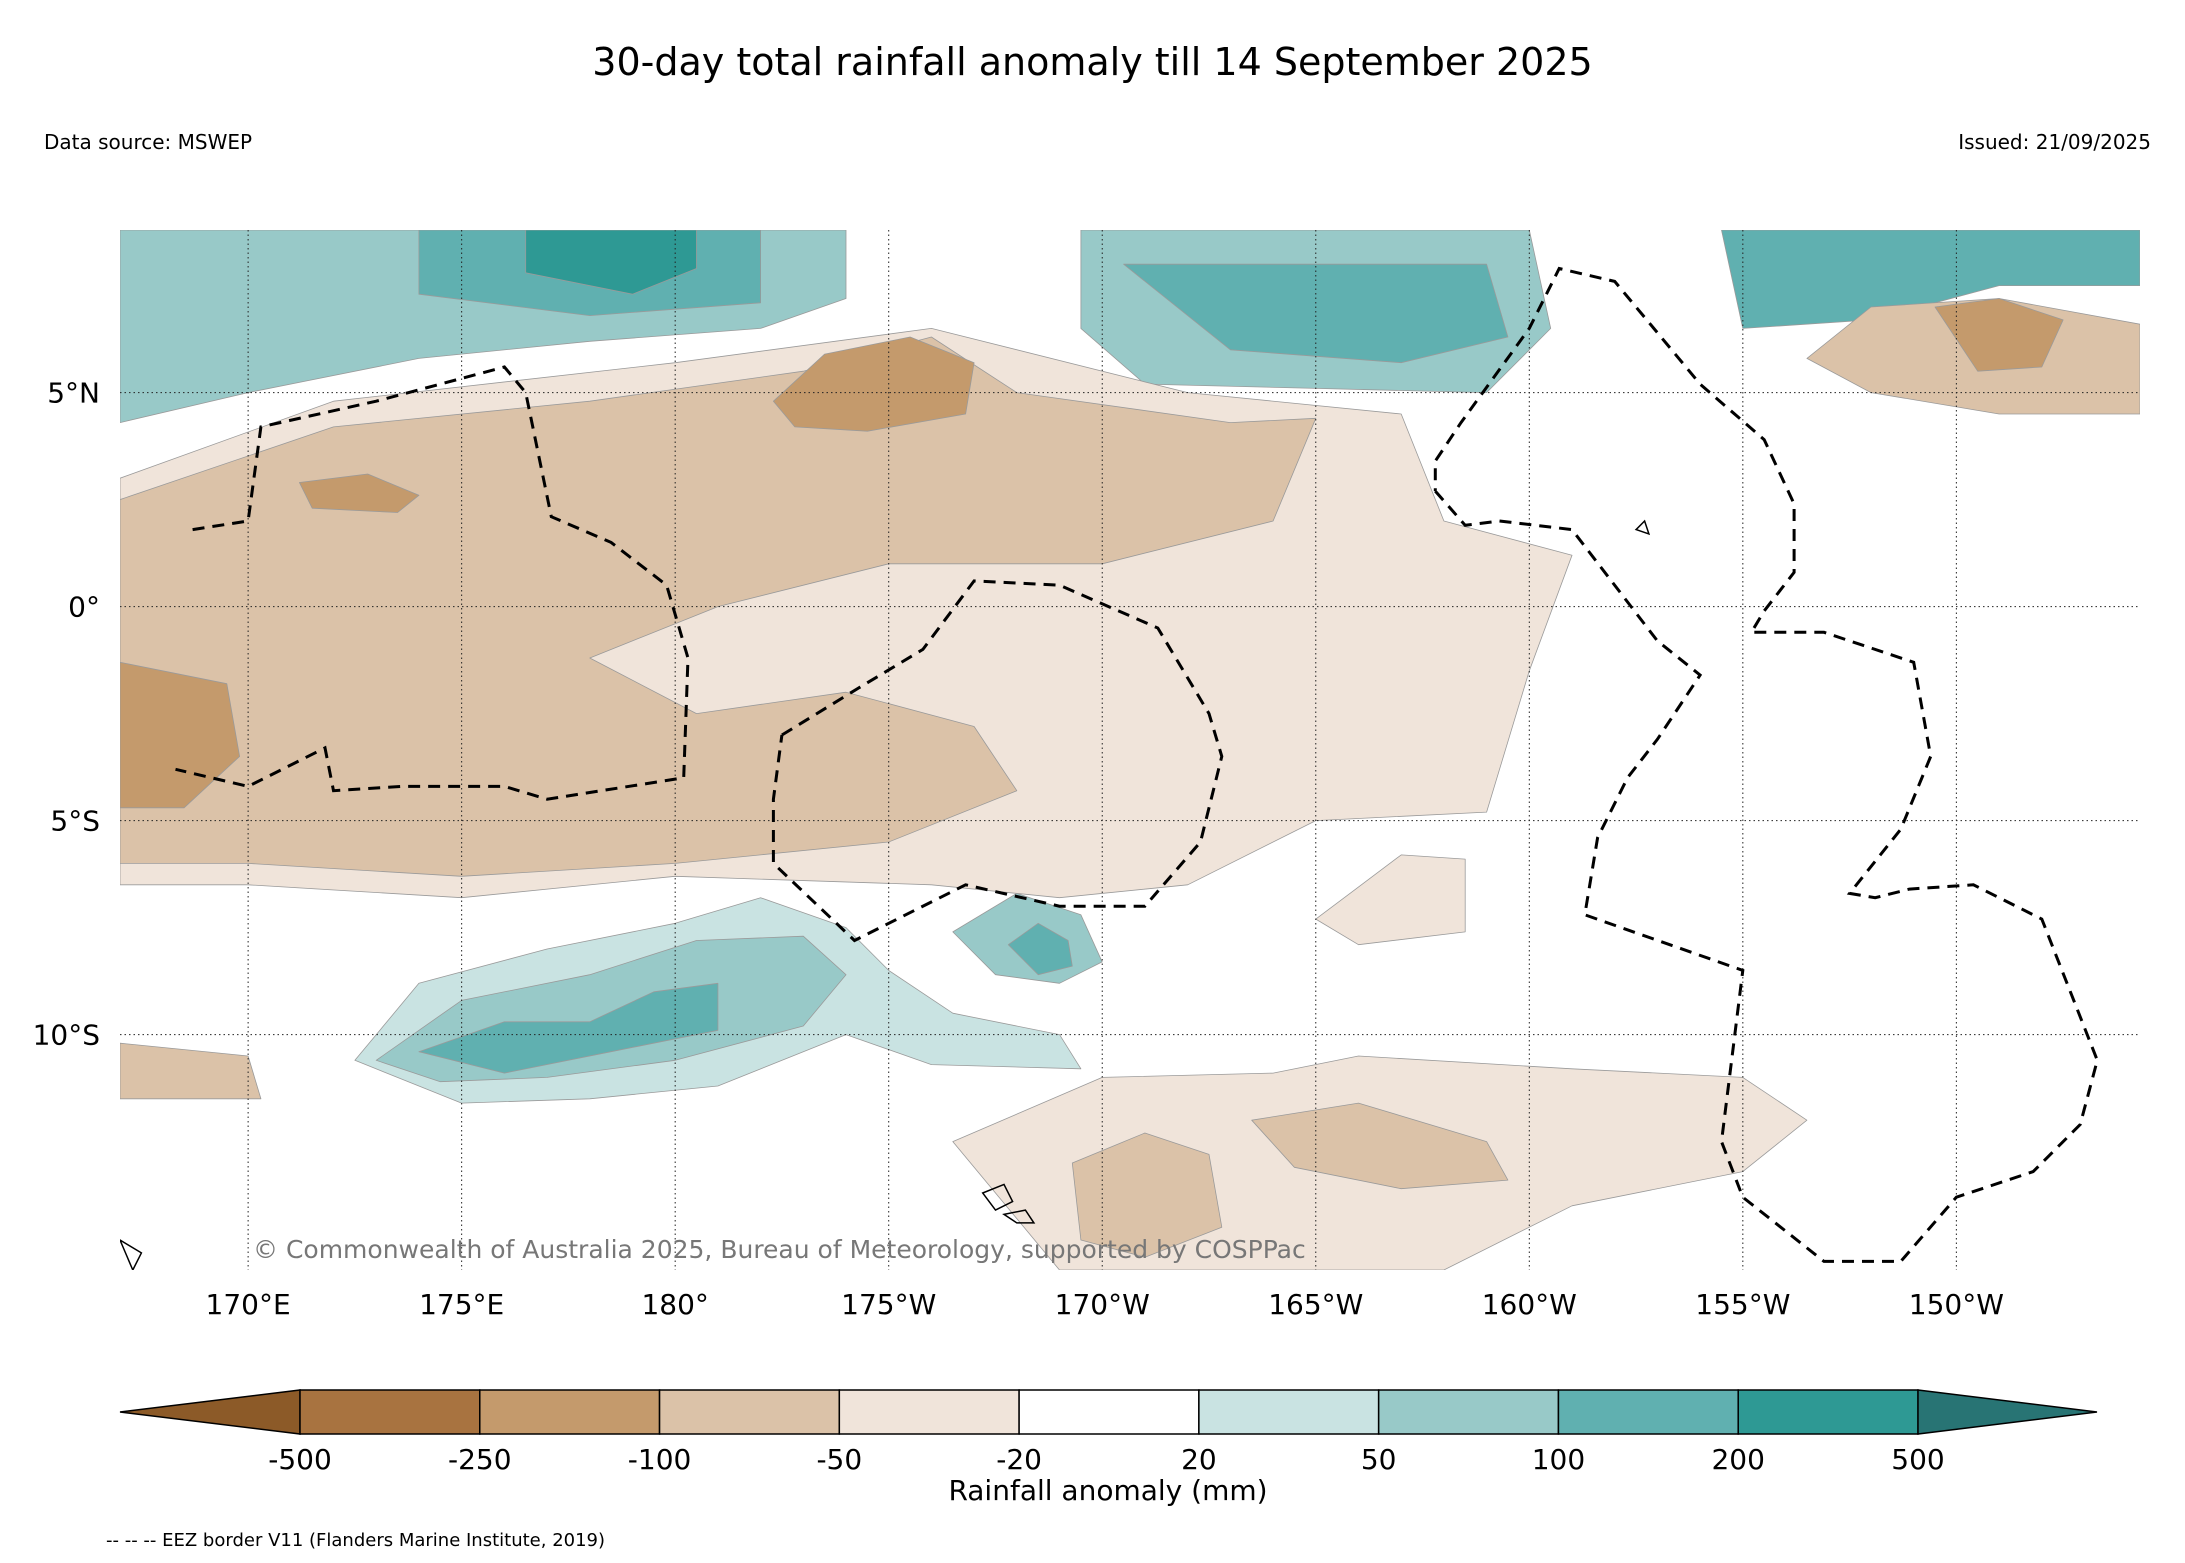 Image resolution: width=2185 pixels, height=1563 pixels. I want to click on coast-island-west, so click(131, 1254).